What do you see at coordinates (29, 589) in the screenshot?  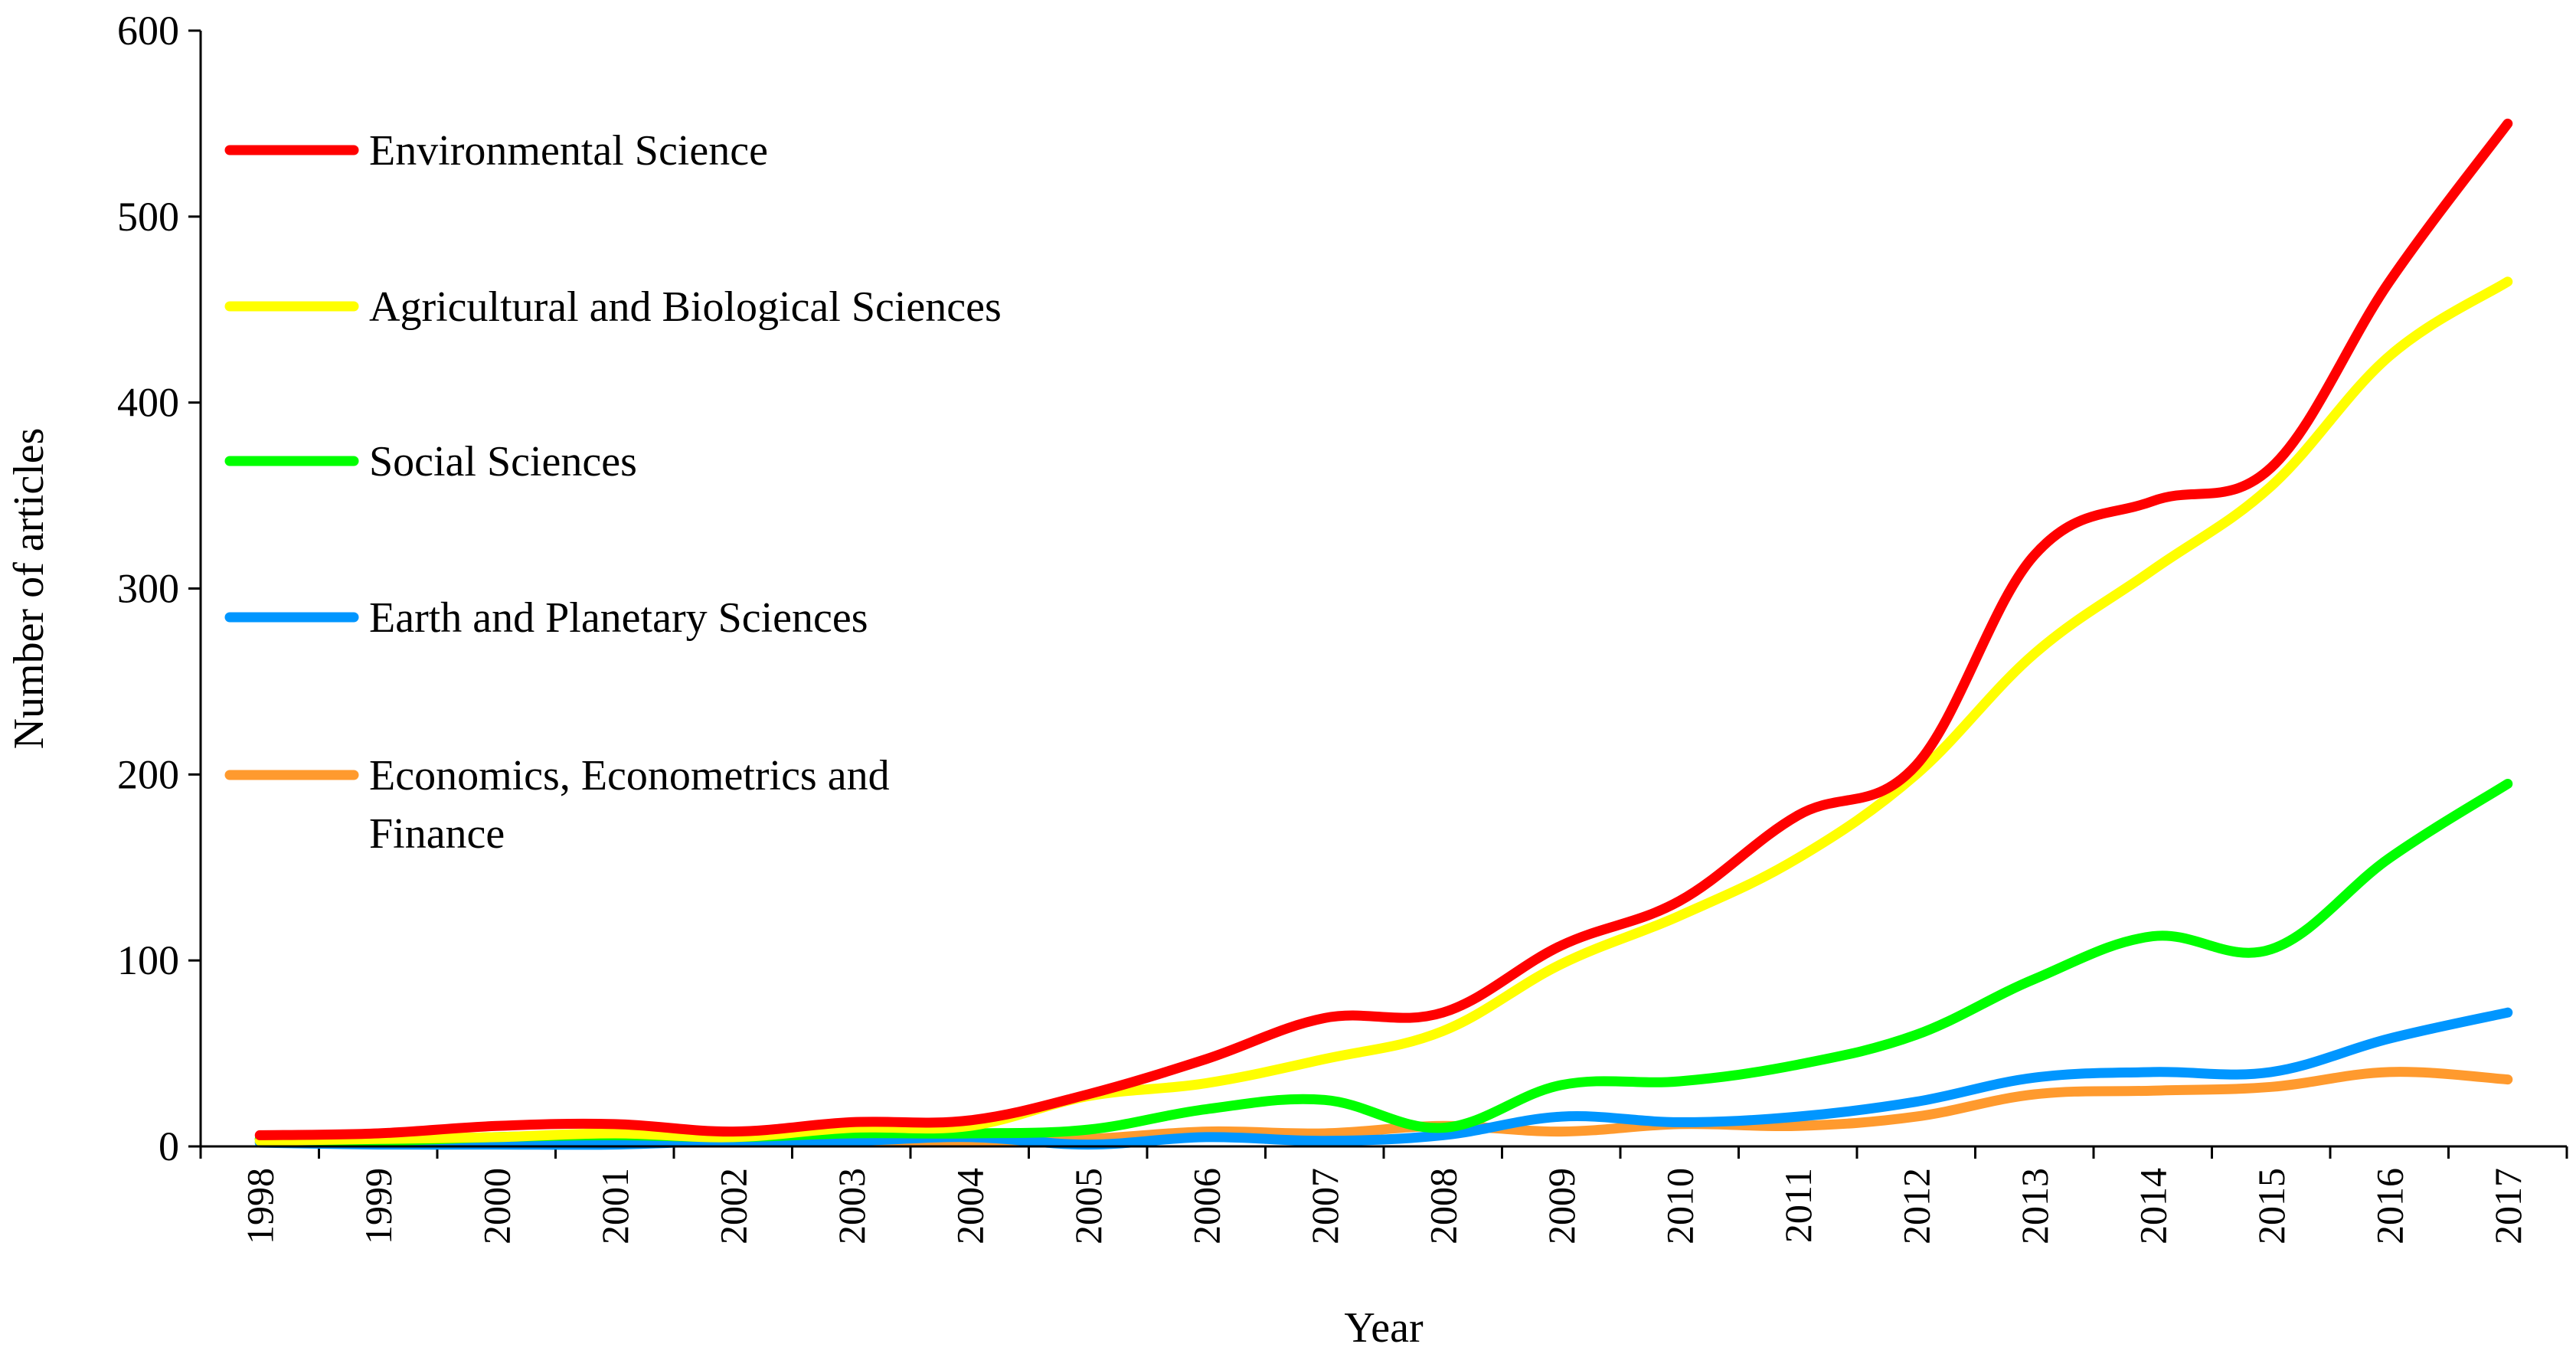 I see `y-axis-title: Number of articles` at bounding box center [29, 589].